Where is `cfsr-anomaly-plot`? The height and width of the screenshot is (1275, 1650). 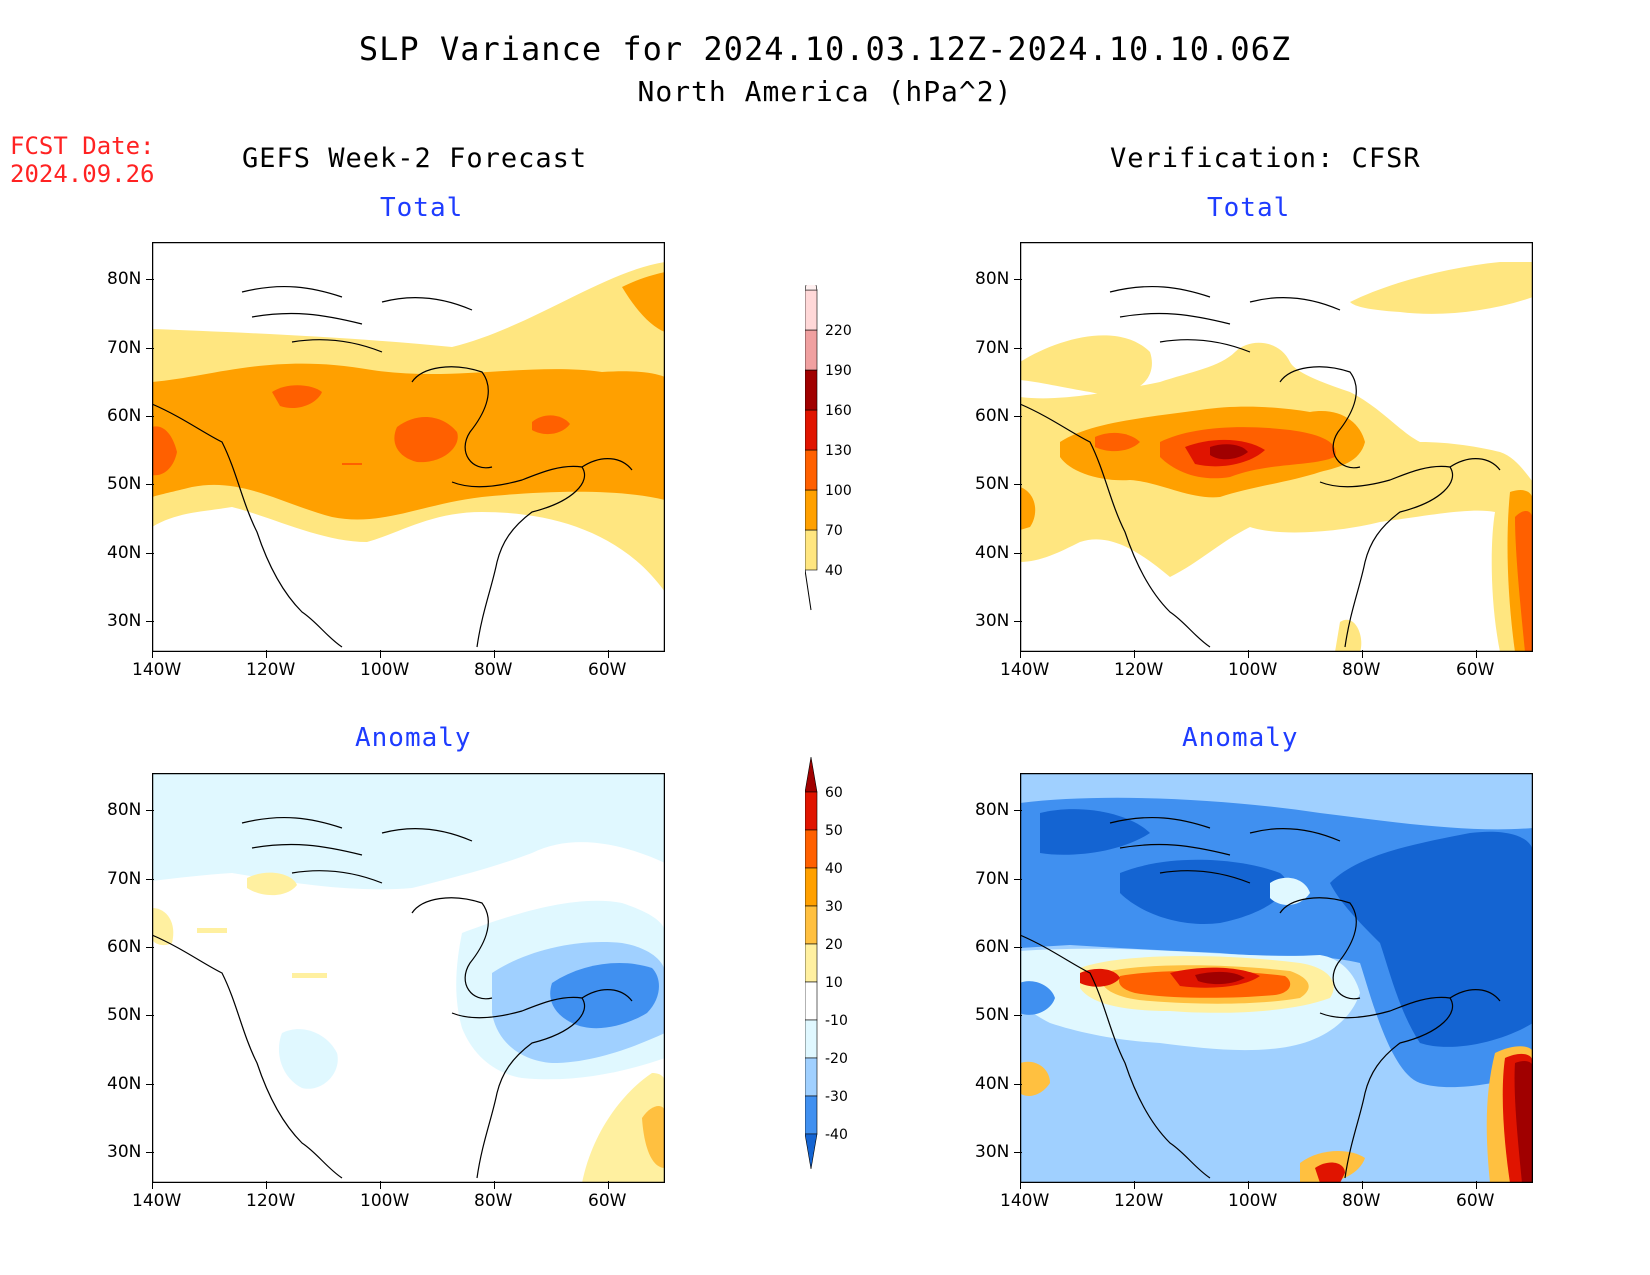 cfsr-anomaly-plot is located at coordinates (1276, 978).